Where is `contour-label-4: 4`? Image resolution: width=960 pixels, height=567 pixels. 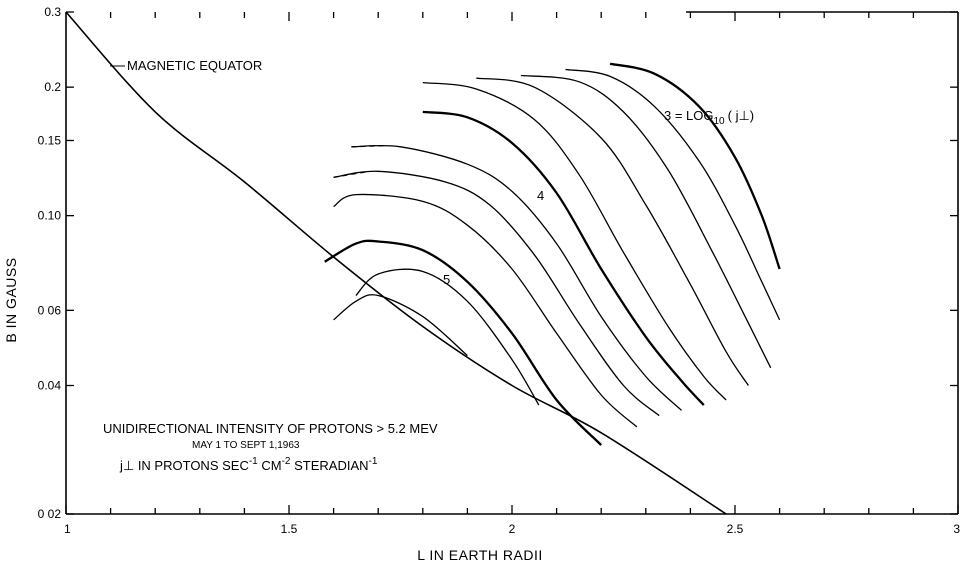 contour-label-4: 4 is located at coordinates (540, 195).